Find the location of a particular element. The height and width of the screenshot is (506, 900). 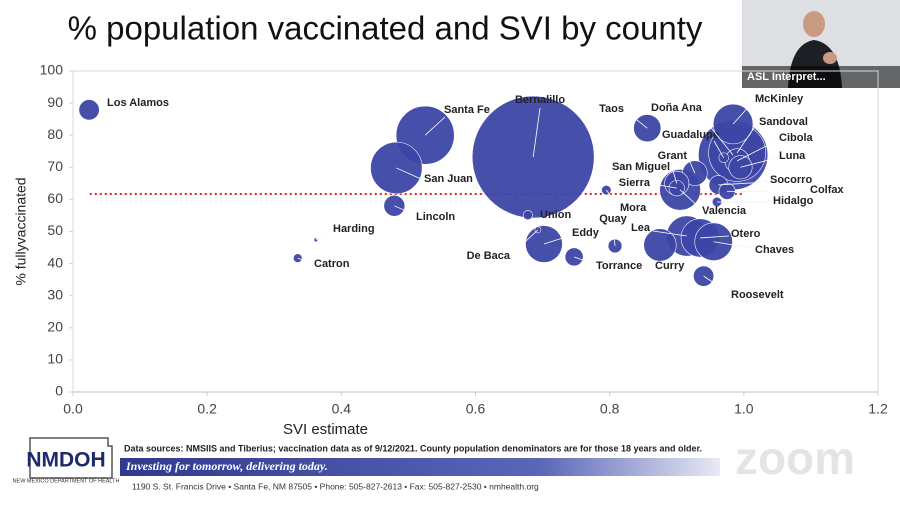

x-tick-label: 0.6 is located at coordinates (476, 409).